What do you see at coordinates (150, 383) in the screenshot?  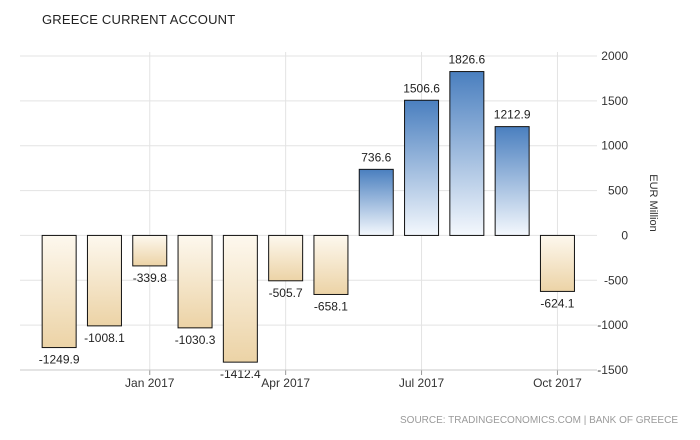 I see `x-tick-label: Jan 2017` at bounding box center [150, 383].